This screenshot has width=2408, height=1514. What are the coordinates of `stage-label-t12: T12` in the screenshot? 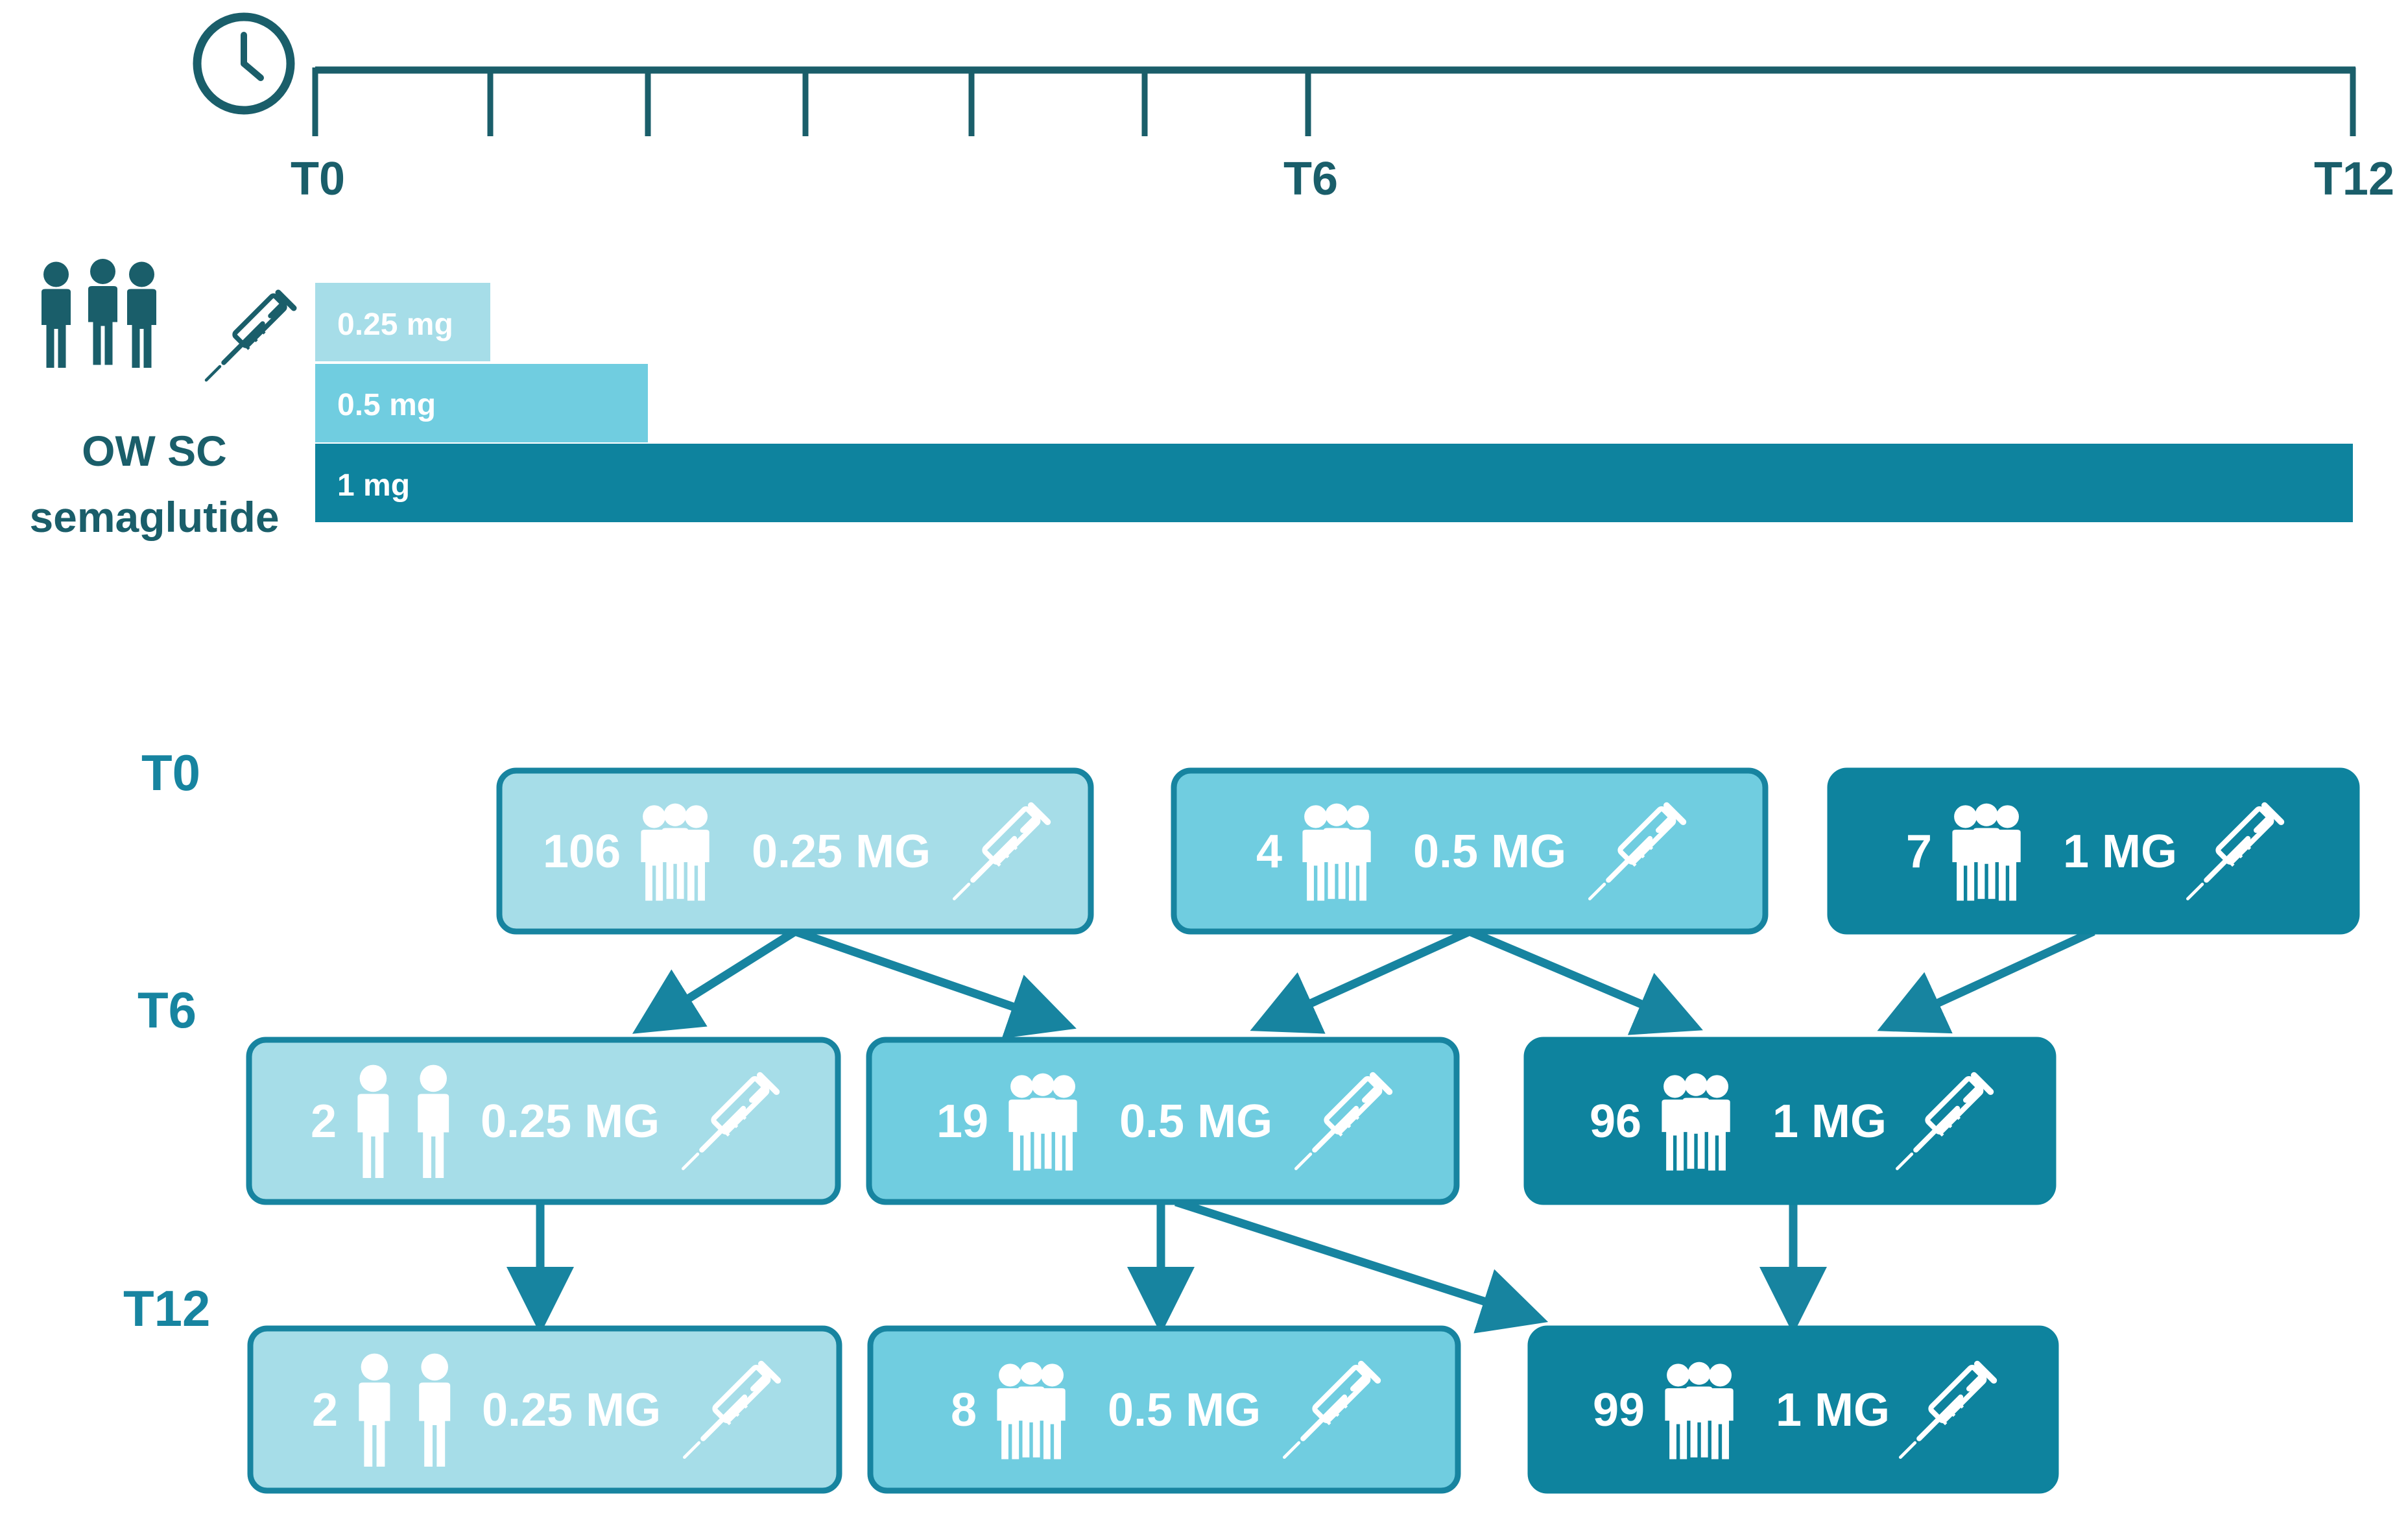 It's located at (167, 1309).